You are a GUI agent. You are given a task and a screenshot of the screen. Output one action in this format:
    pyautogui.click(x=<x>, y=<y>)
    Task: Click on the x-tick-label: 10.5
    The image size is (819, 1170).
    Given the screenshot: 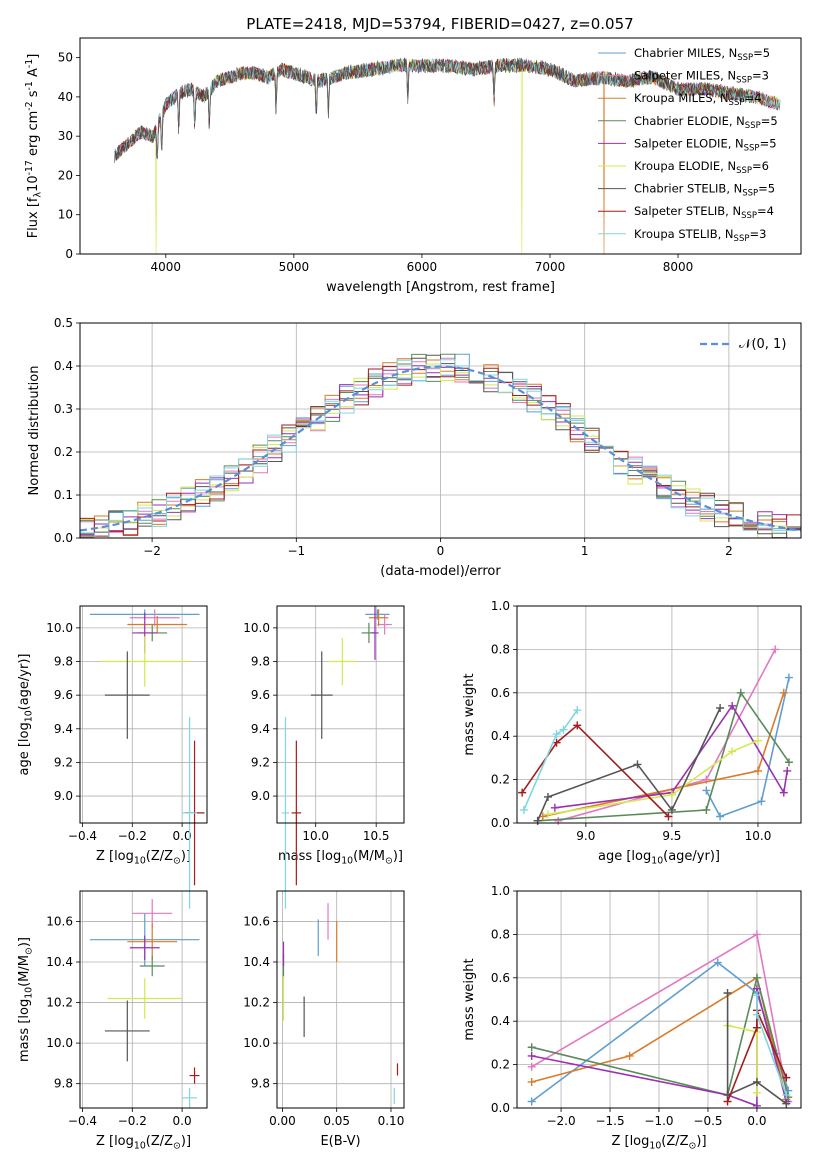 What is the action you would take?
    pyautogui.click(x=376, y=836)
    